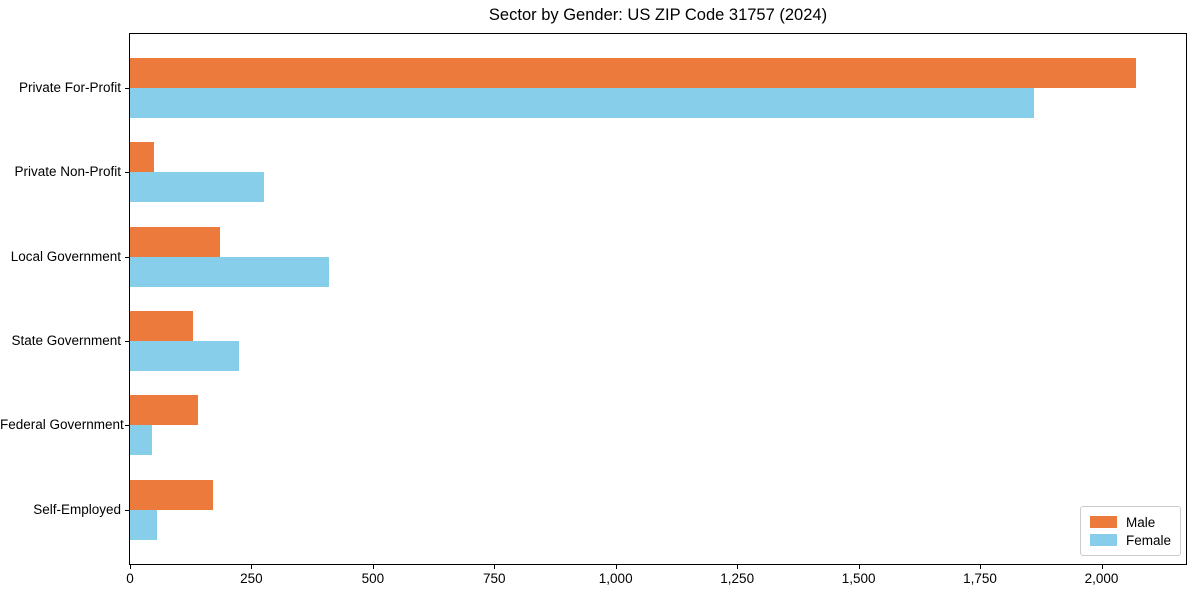 The height and width of the screenshot is (600, 1200). Describe the element at coordinates (65, 256) in the screenshot. I see `ytick-label-local-government: Local Government` at that location.